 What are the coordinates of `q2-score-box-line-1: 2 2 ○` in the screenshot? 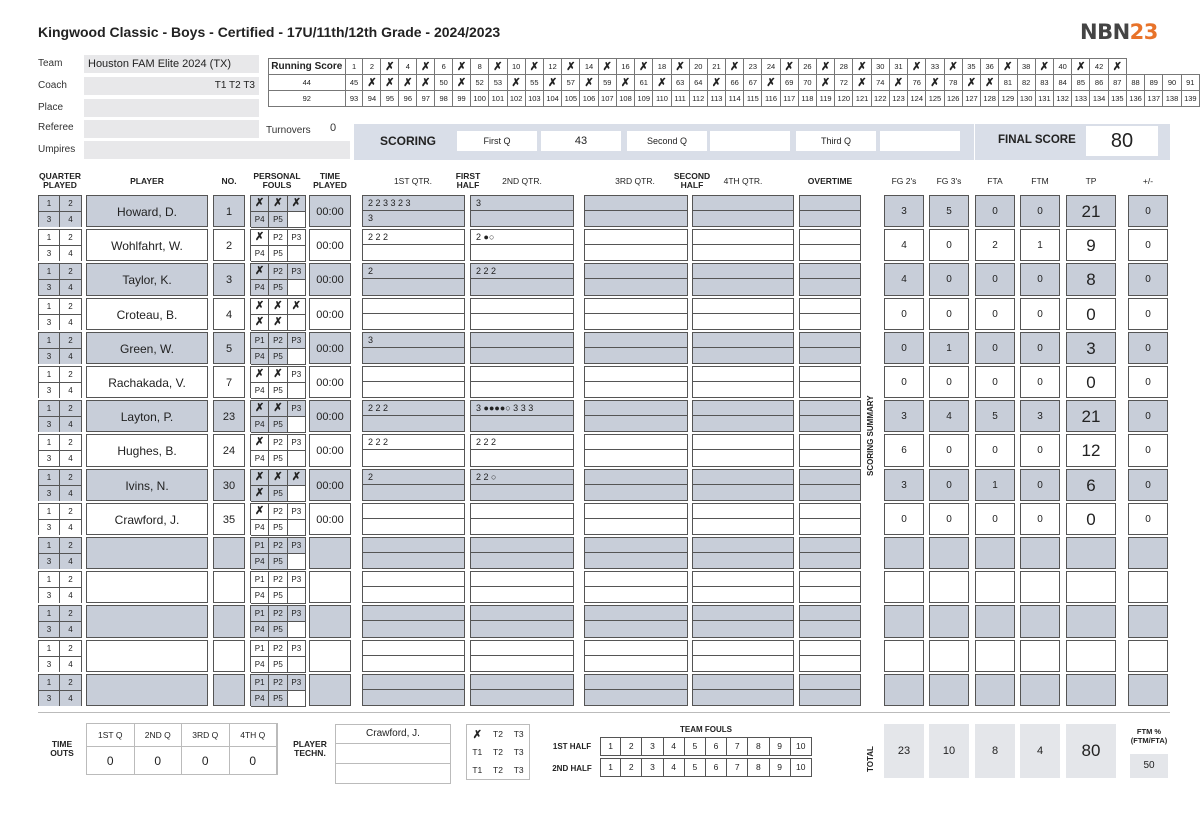 It's located at (522, 477).